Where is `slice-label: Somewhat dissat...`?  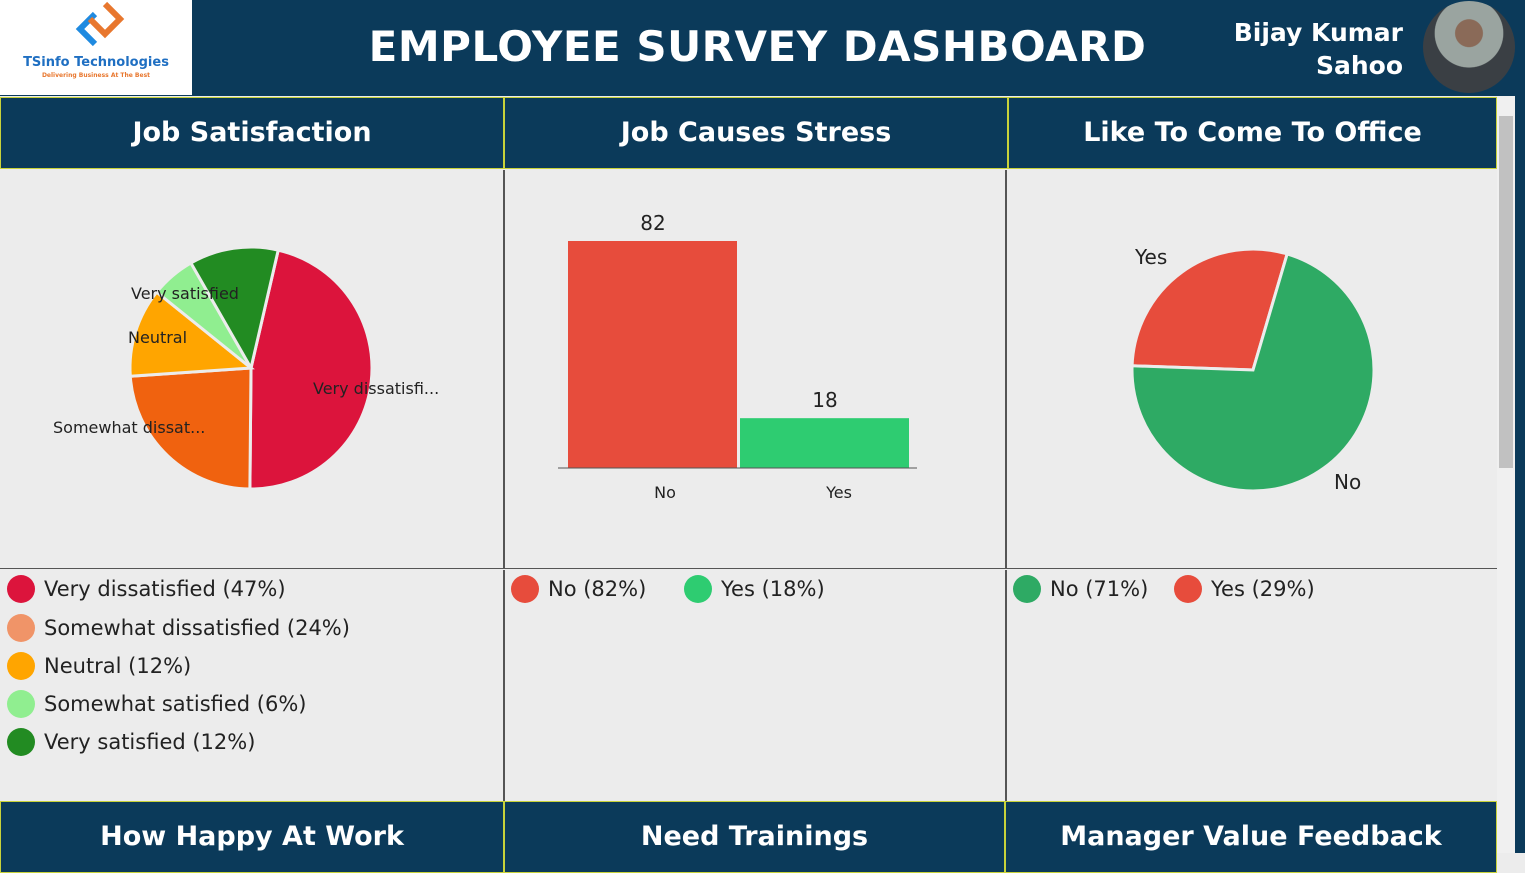
slice-label: Somewhat dissat... is located at coordinates (129, 427).